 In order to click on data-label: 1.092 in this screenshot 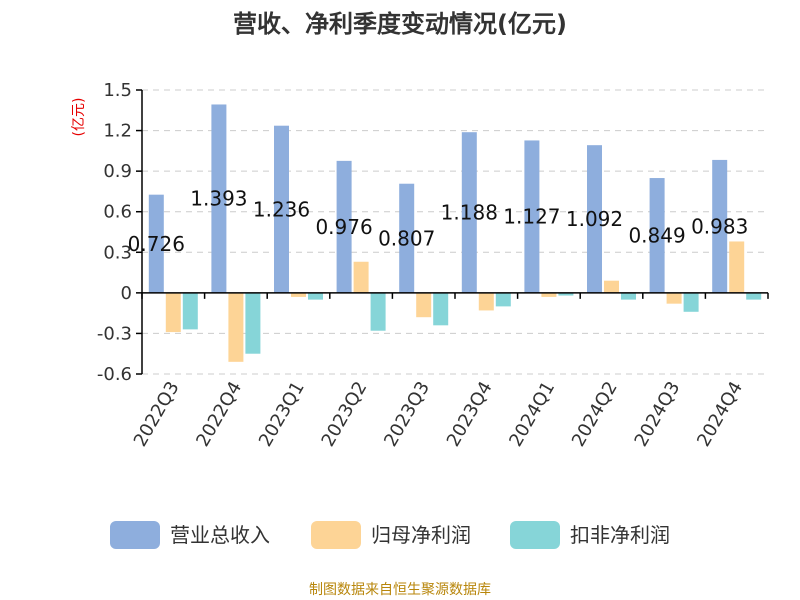, I will do `click(594, 219)`.